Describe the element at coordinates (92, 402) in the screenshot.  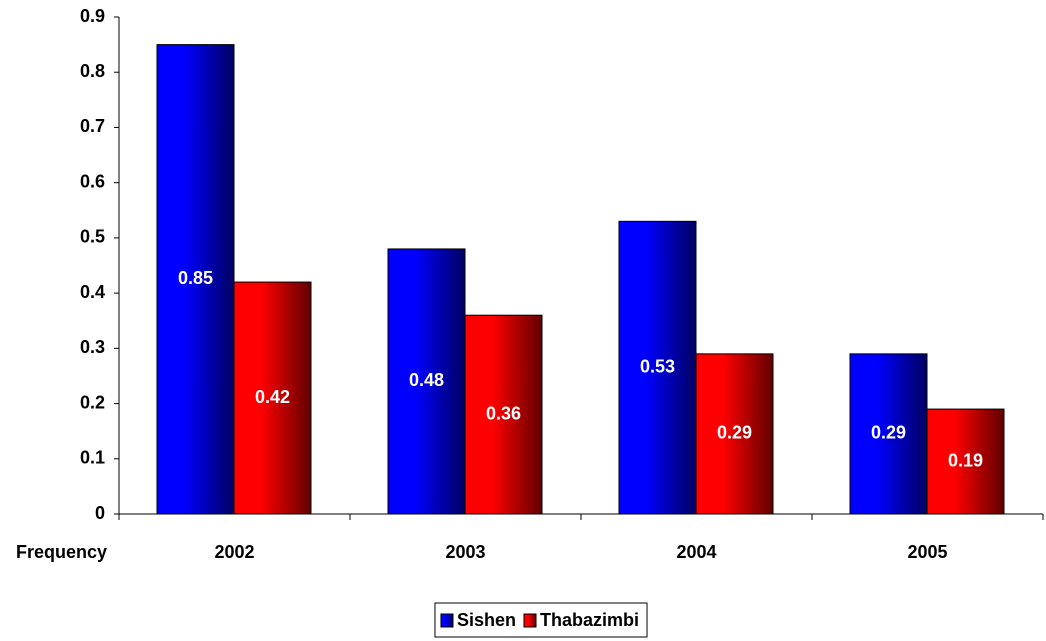
I see `y-tick-label: 0.2` at that location.